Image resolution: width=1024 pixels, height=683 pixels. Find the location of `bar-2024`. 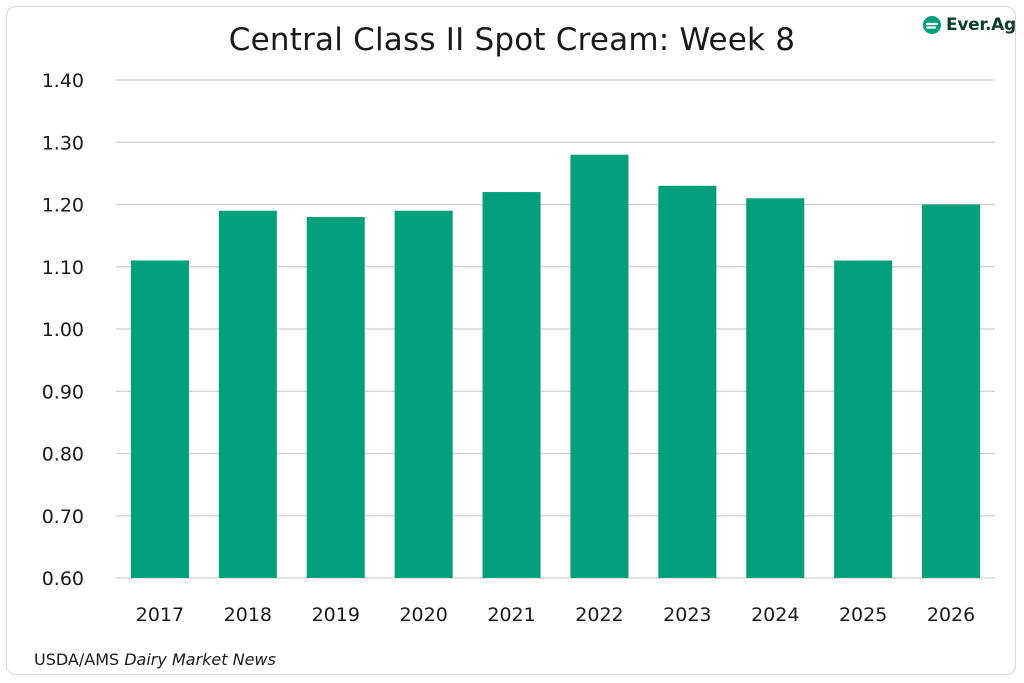

bar-2024 is located at coordinates (775, 388).